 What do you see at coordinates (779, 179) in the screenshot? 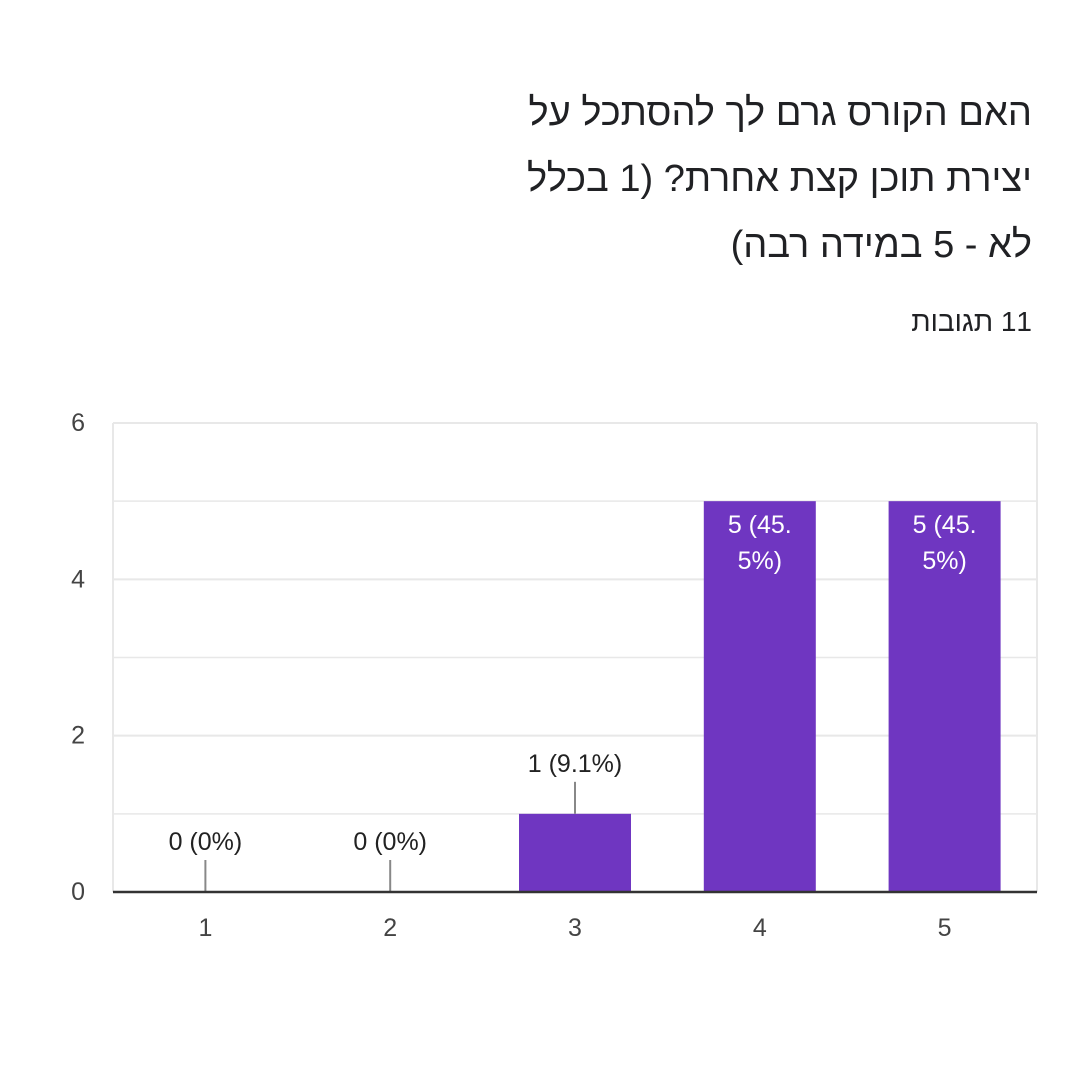
I see `question-title-line: יצירת תוכן קצת אחרת? (1 בכלל` at bounding box center [779, 179].